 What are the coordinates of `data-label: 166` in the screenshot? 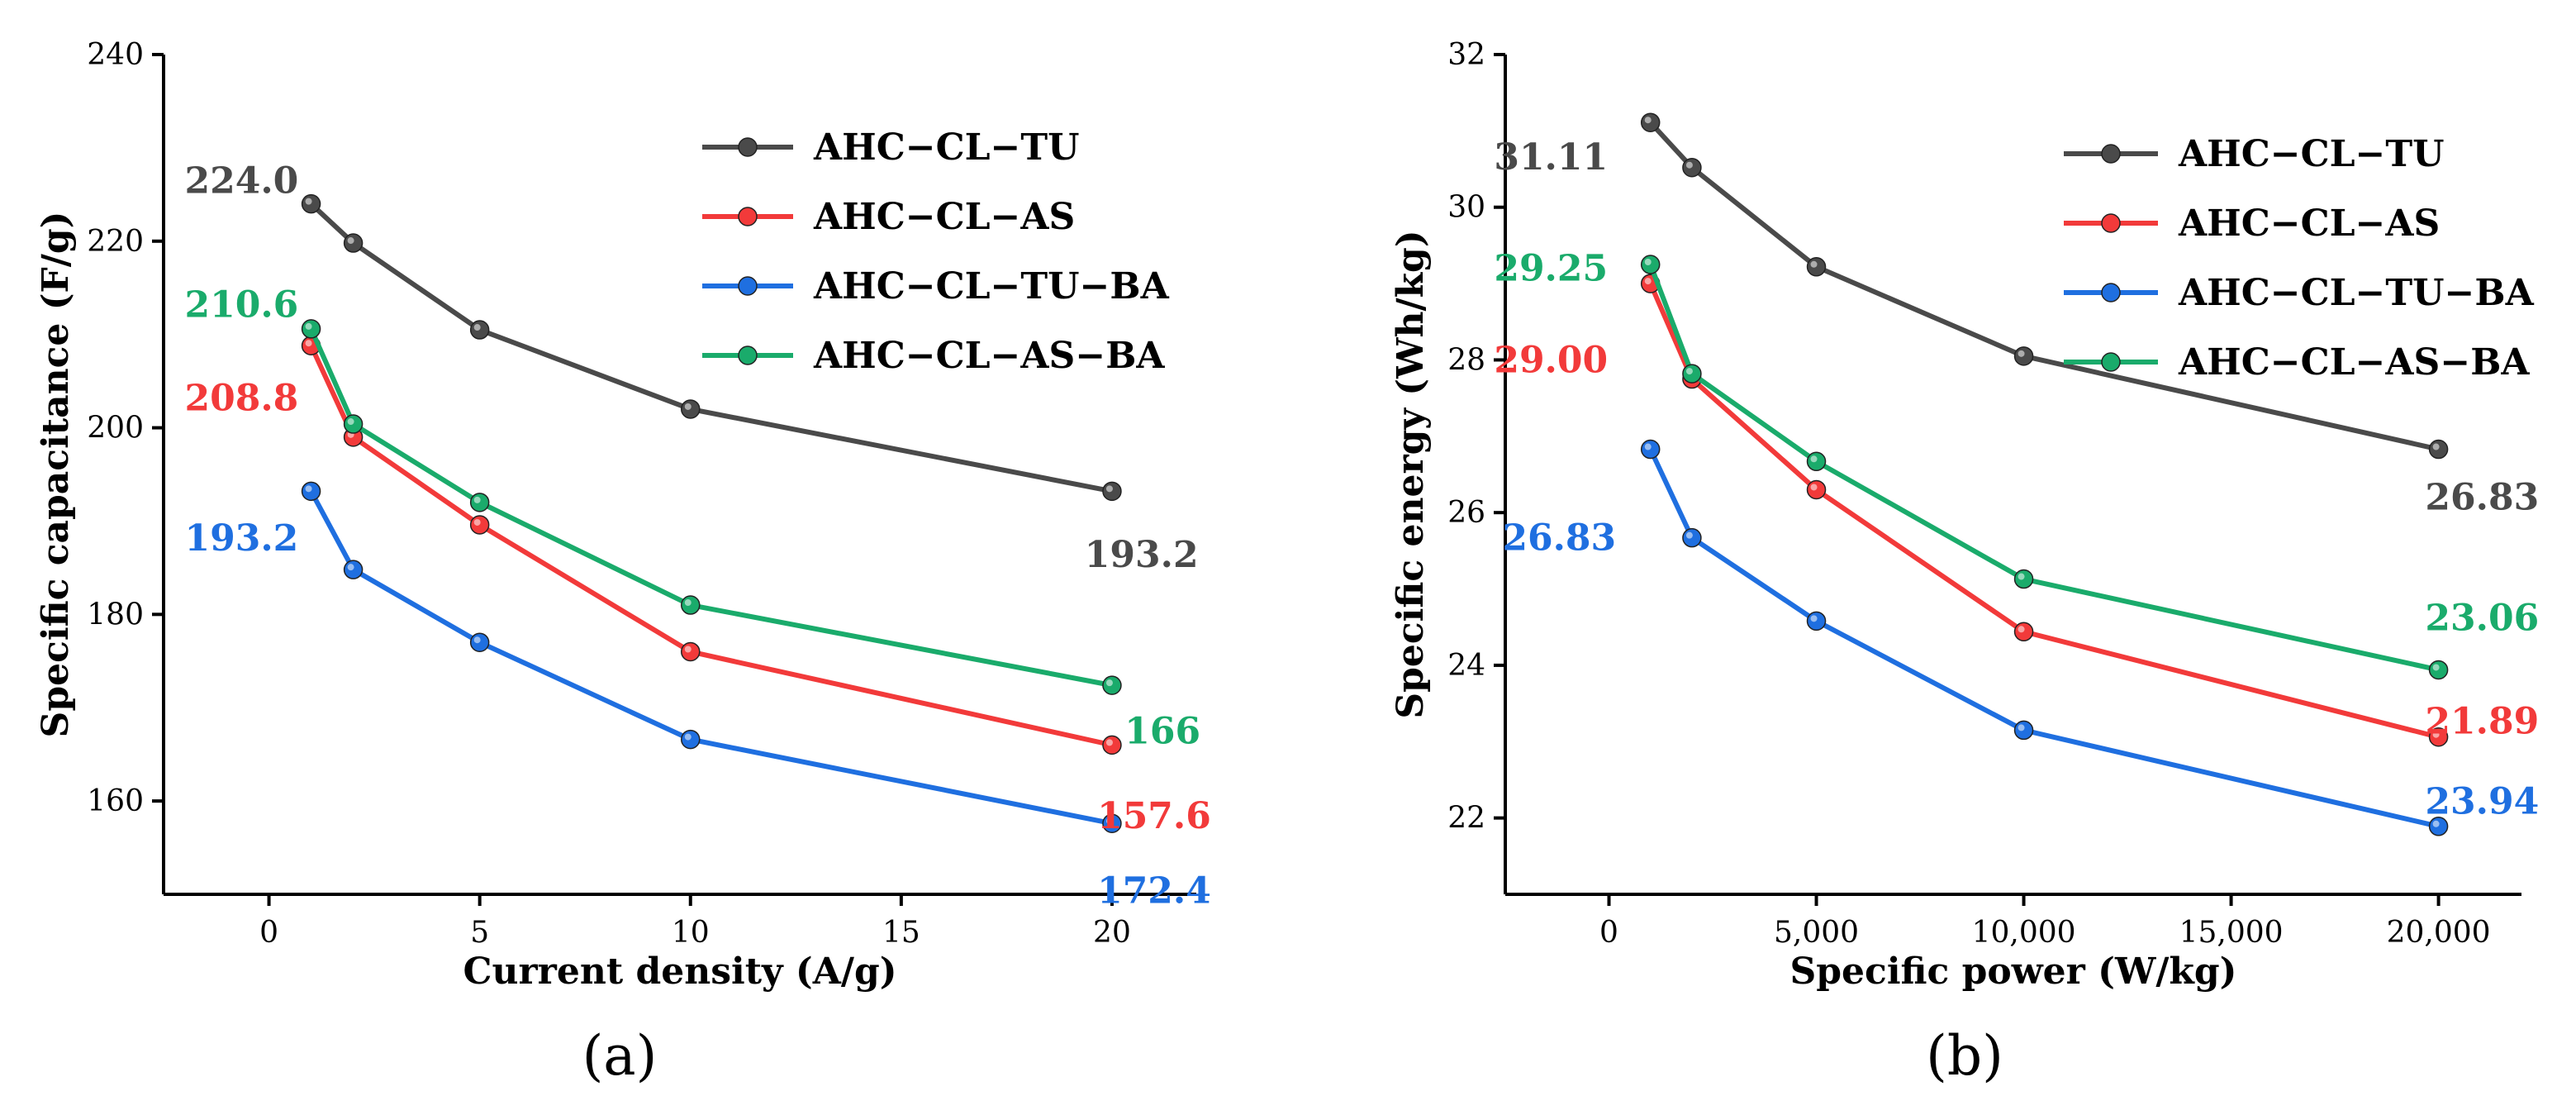 It's located at (1162, 731).